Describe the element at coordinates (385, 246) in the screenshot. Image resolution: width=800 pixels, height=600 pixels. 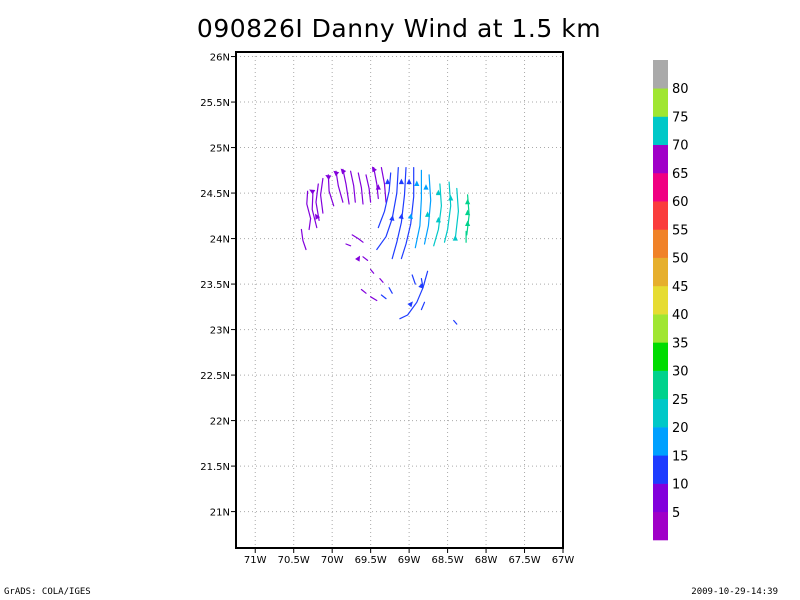
I see `wind-streamlines` at that location.